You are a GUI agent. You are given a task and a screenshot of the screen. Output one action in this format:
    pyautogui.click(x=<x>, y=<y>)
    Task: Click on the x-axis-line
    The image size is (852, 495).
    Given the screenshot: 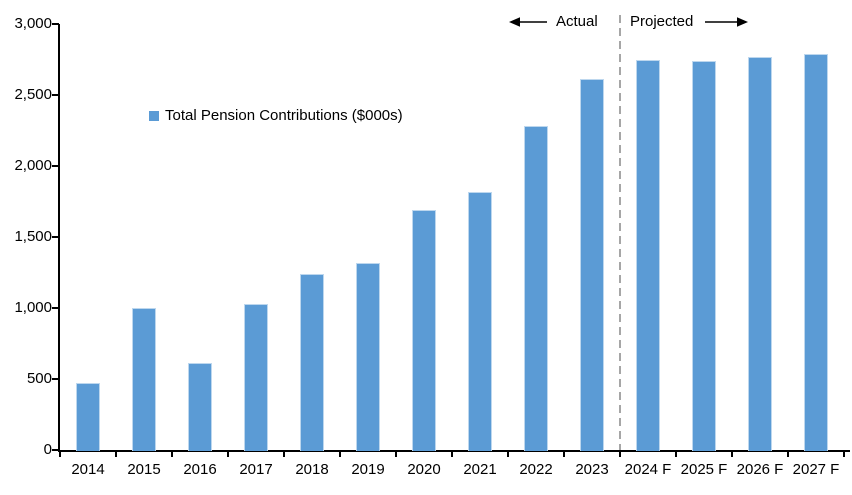 What is the action you would take?
    pyautogui.click(x=454, y=451)
    